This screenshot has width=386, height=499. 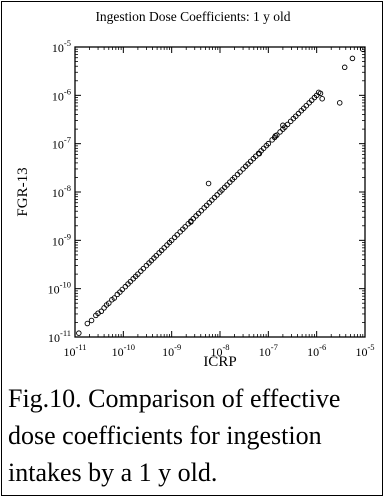 What do you see at coordinates (61, 191) in the screenshot?
I see `y-tick-label: 10⁻⁸` at bounding box center [61, 191].